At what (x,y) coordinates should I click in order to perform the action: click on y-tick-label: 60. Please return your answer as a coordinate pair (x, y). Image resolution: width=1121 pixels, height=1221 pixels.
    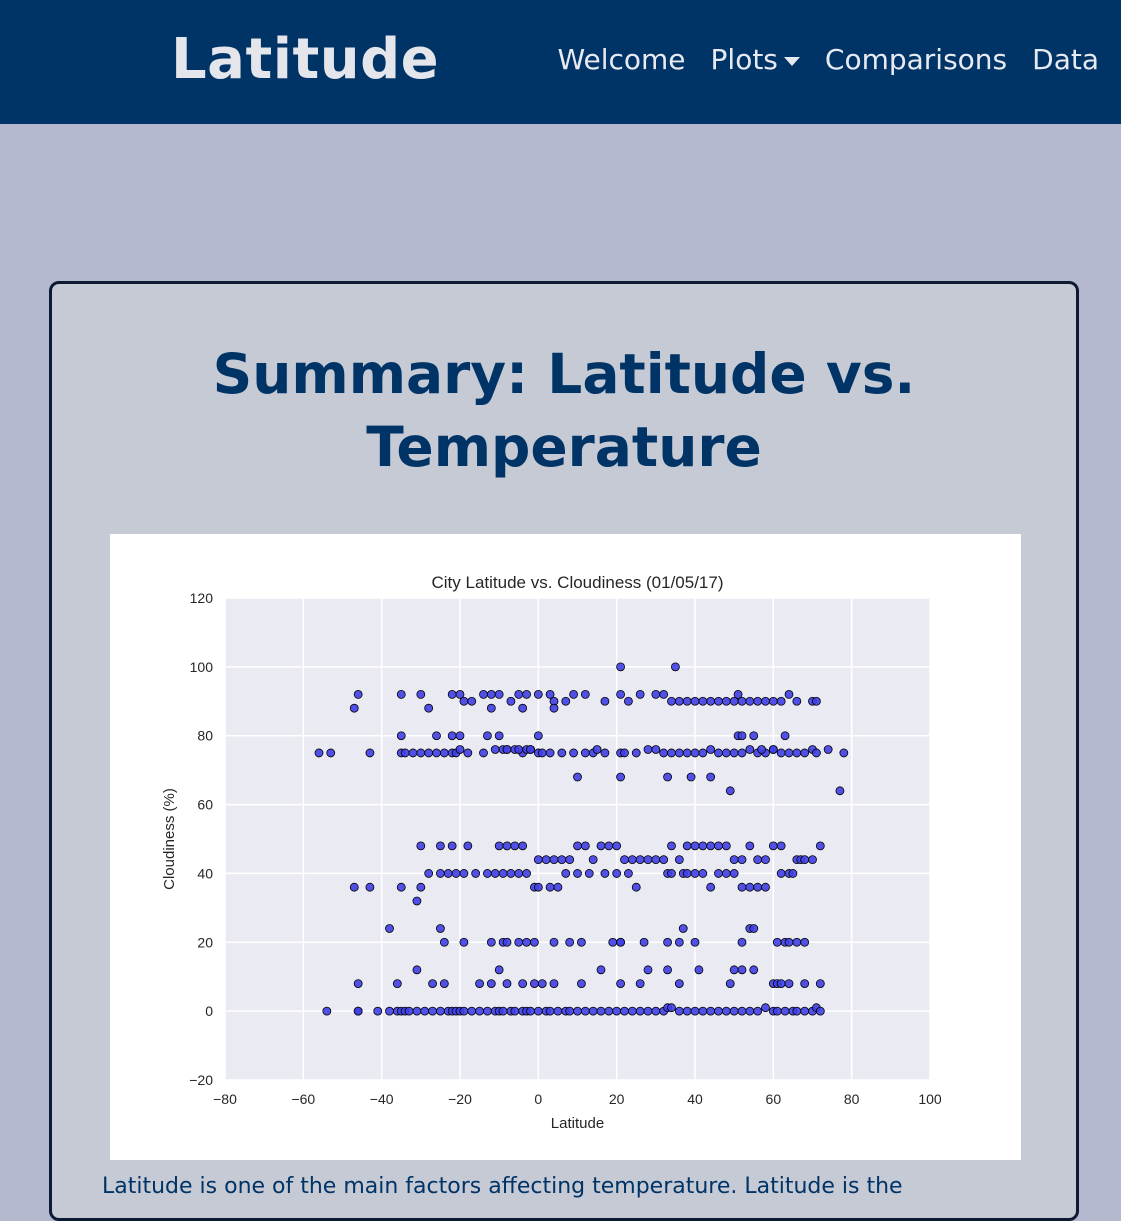
    Looking at the image, I should click on (205, 805).